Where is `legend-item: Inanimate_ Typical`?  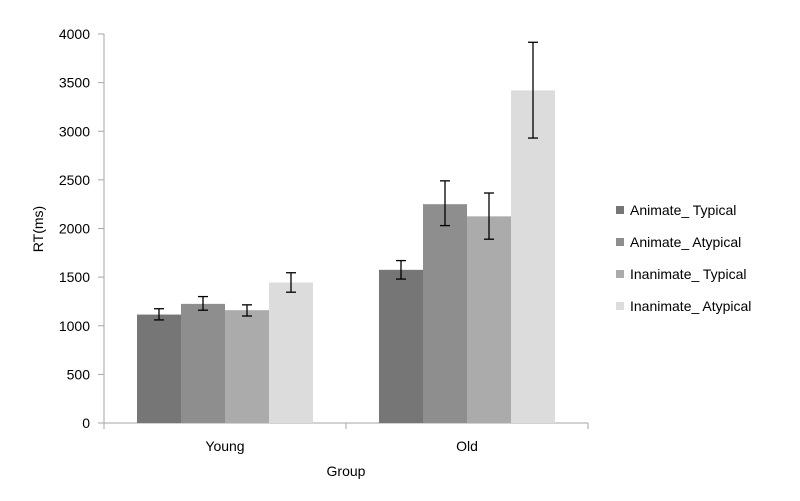 legend-item: Inanimate_ Typical is located at coordinates (681, 274).